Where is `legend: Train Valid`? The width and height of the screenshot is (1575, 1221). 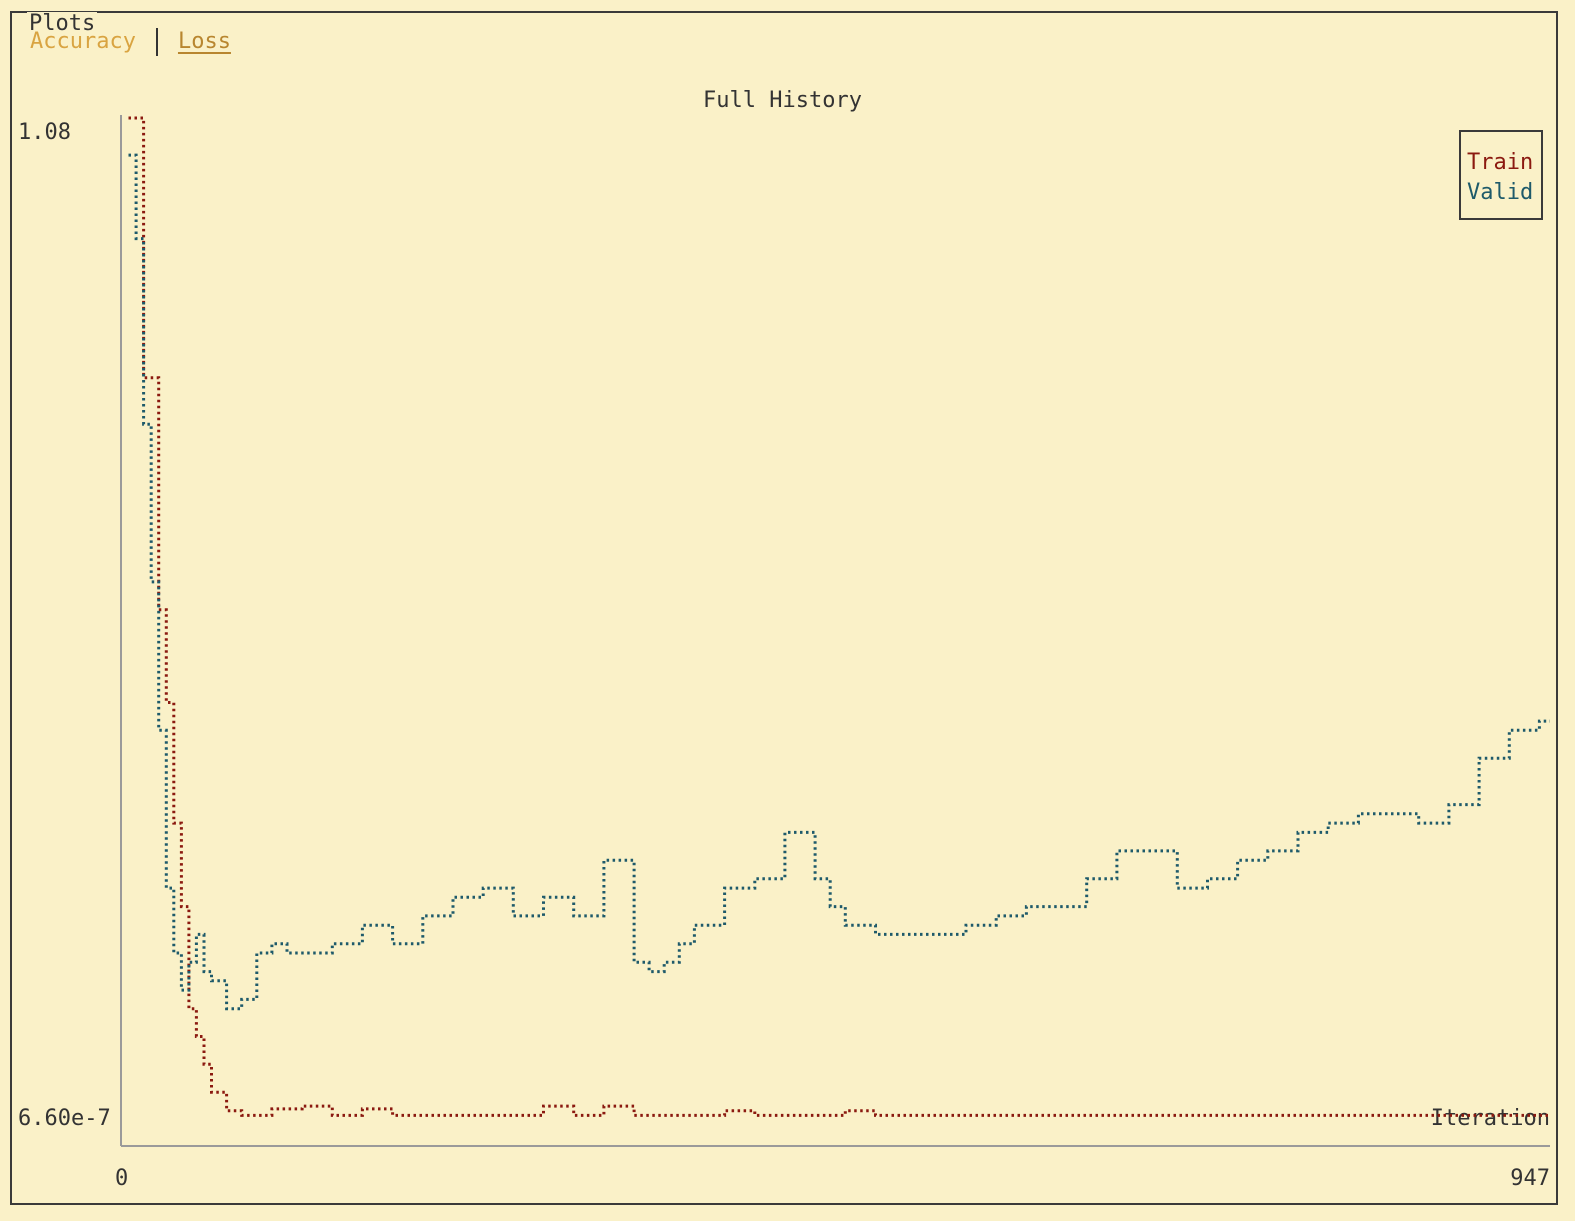
legend: Train Valid is located at coordinates (1501, 175).